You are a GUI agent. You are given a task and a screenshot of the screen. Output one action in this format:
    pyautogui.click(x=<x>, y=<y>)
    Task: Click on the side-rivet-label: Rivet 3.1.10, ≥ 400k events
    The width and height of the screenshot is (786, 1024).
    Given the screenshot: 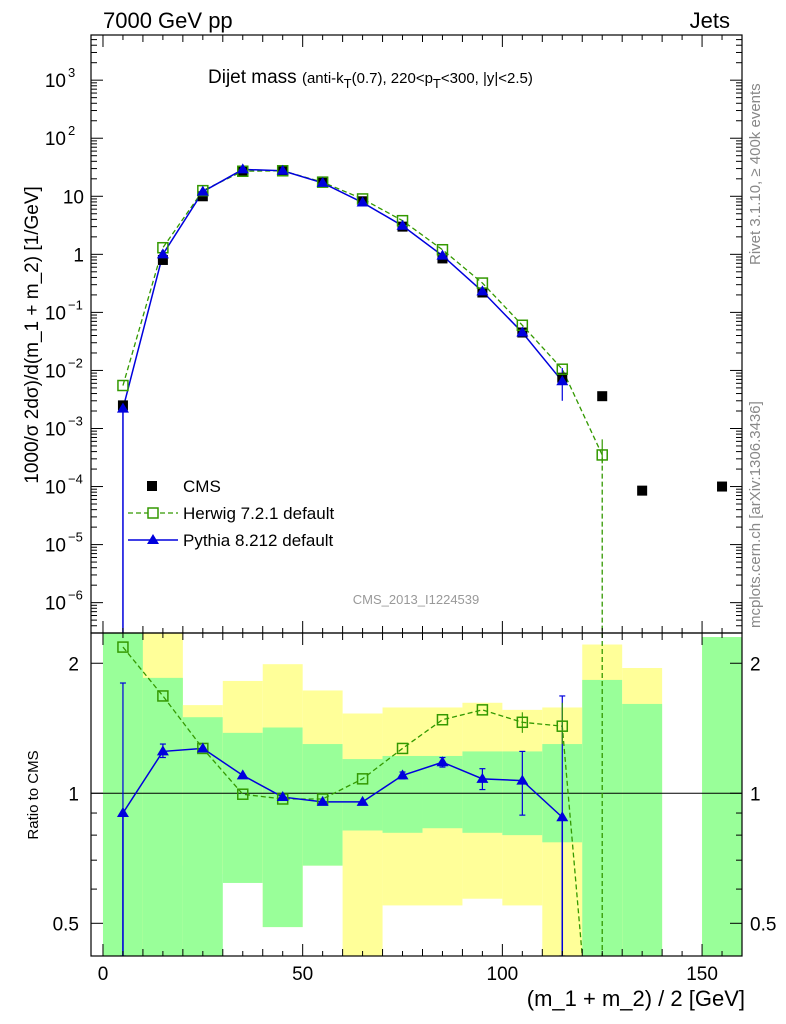 What is the action you would take?
    pyautogui.click(x=755, y=174)
    